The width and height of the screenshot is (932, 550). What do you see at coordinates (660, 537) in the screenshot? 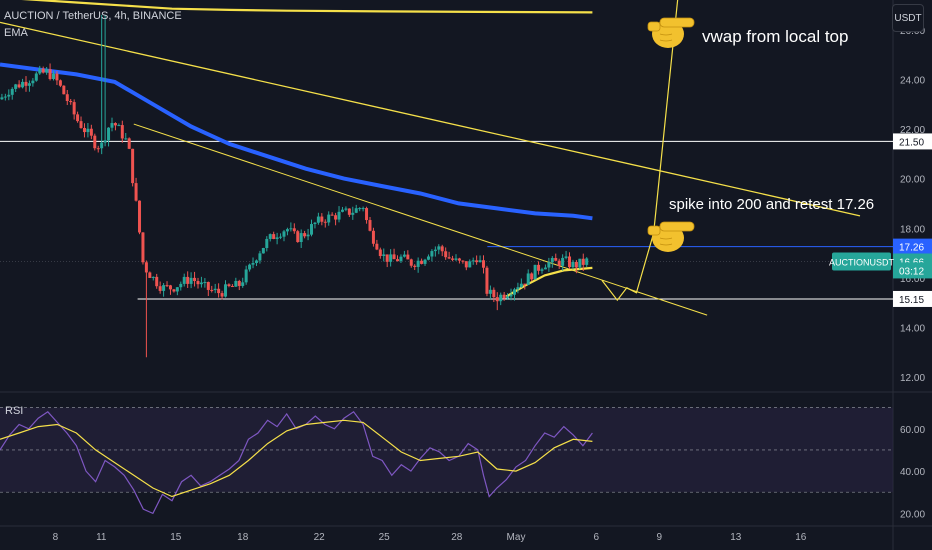
I see `time-tick-label: 9` at bounding box center [660, 537].